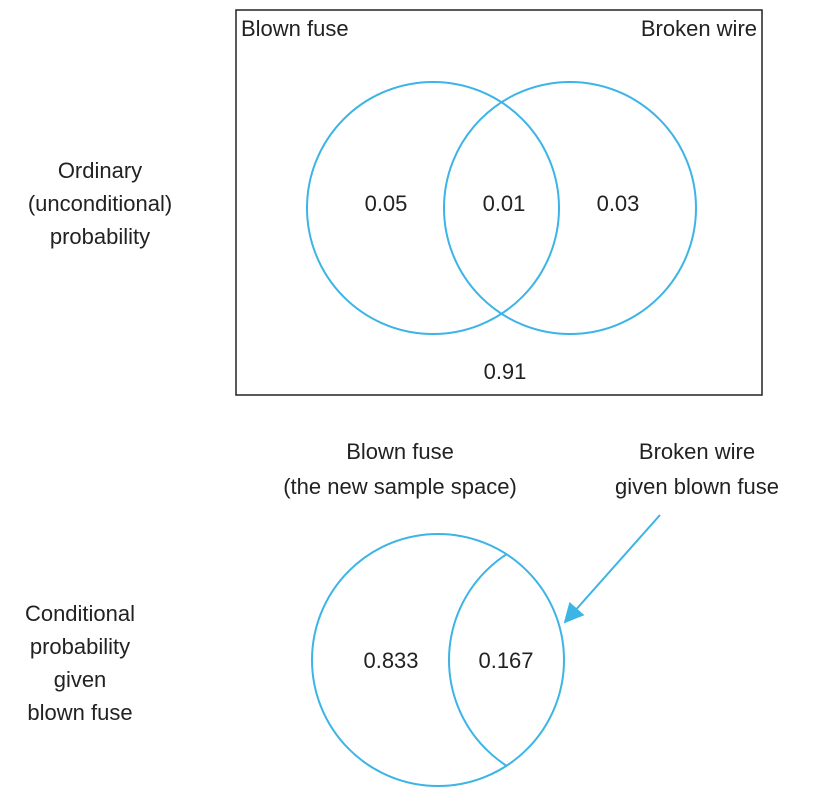 Image resolution: width=816 pixels, height=791 pixels. I want to click on arc-broken-wire, so click(506, 660).